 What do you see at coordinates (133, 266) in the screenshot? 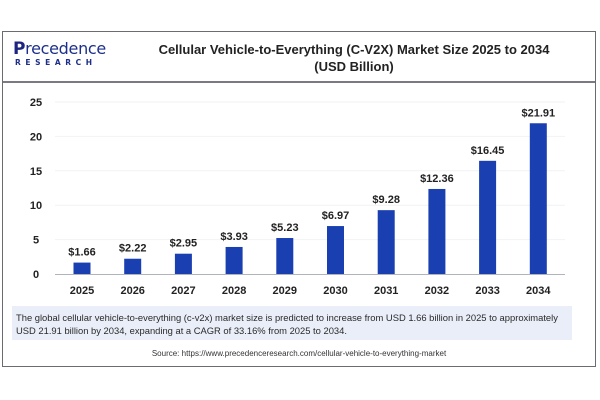
I see `bar-2026` at bounding box center [133, 266].